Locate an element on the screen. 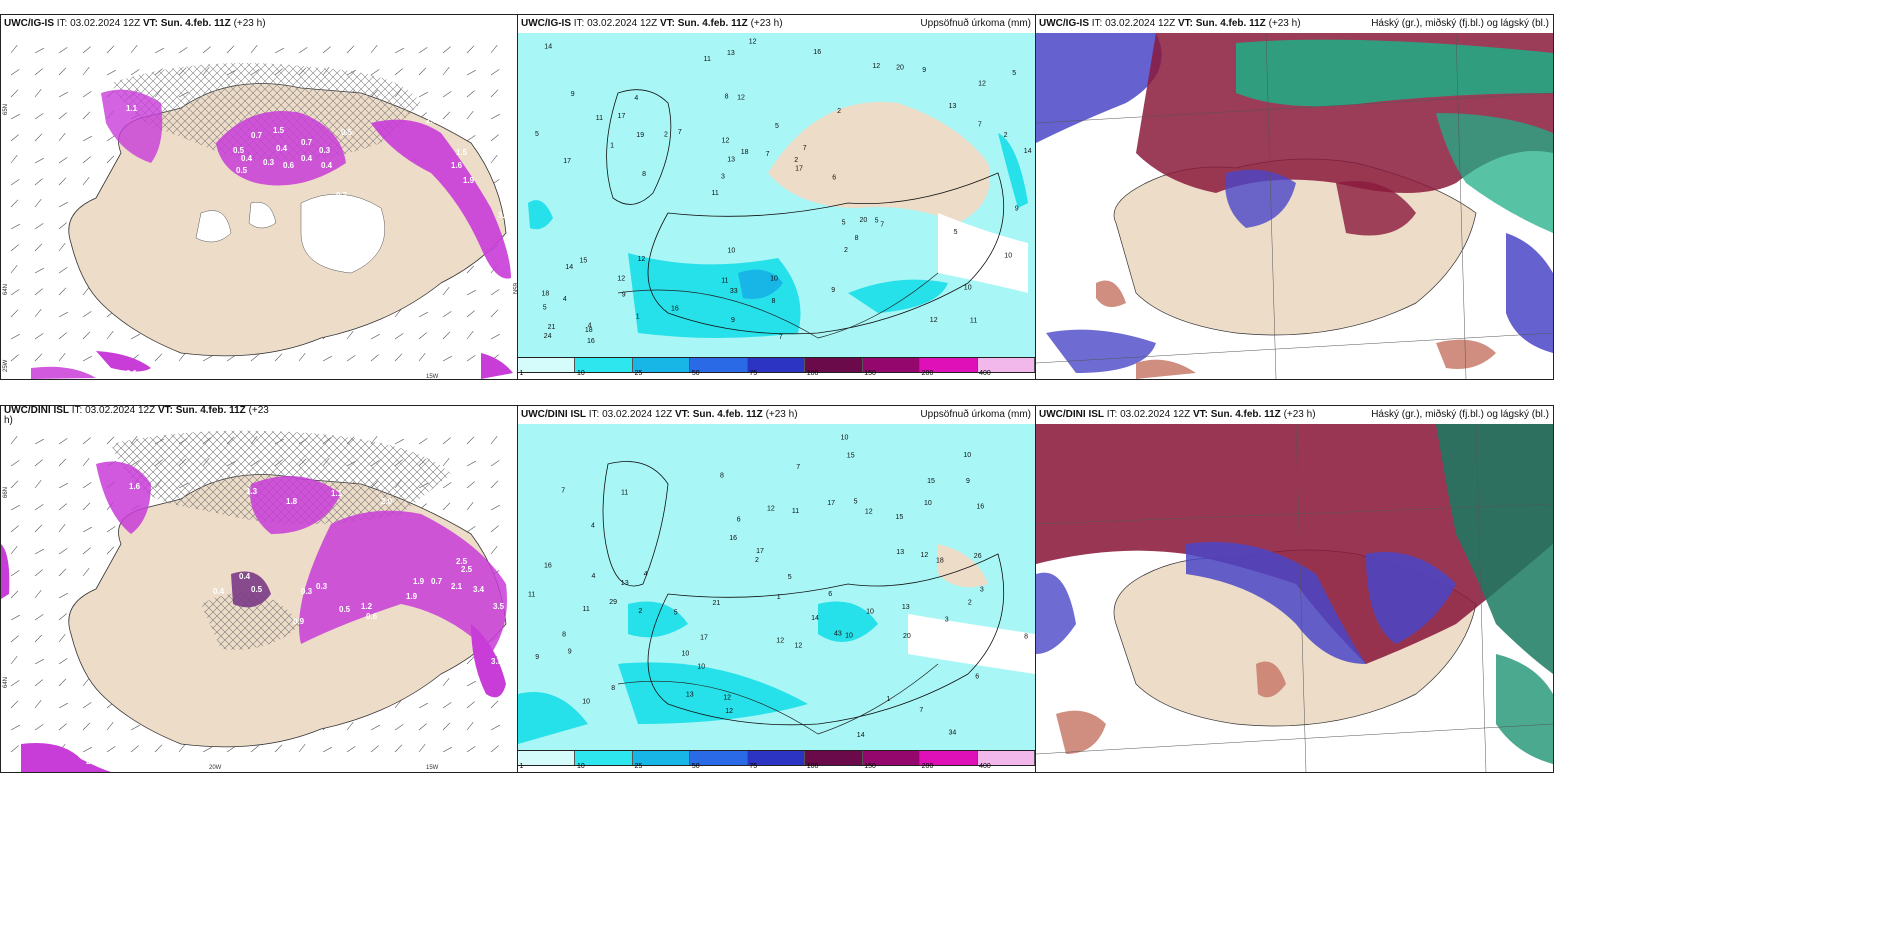 This screenshot has width=1900, height=950. snow-label: 1.1 is located at coordinates (132, 108).